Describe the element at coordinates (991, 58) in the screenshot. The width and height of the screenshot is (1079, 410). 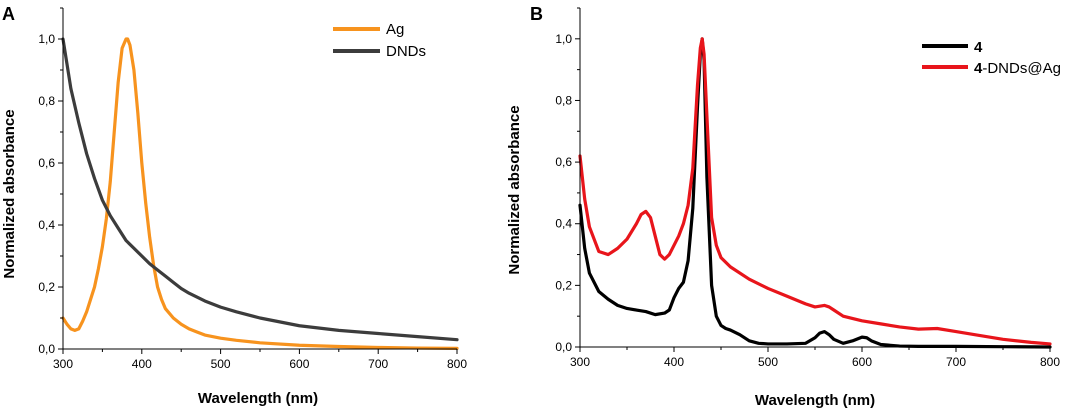
I see `panel-b-legend: 4 4-DNDs@Ag` at that location.